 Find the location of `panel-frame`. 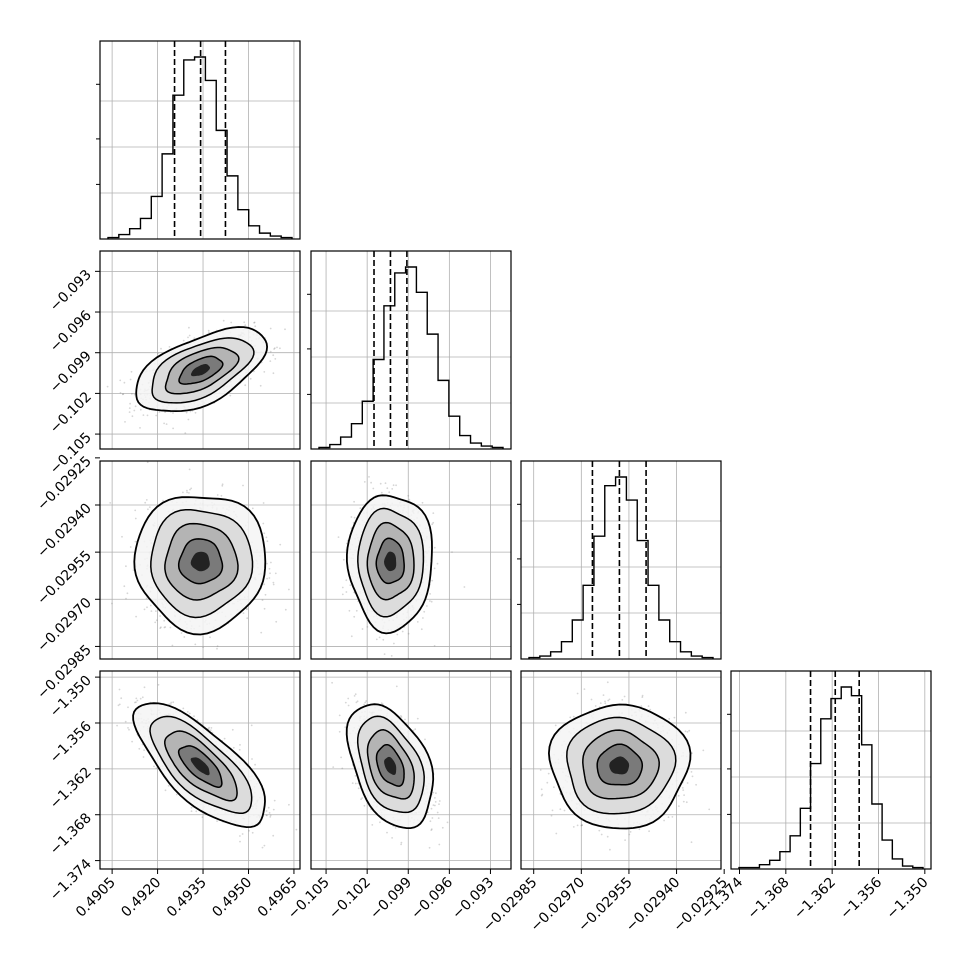

panel-frame is located at coordinates (411, 350).